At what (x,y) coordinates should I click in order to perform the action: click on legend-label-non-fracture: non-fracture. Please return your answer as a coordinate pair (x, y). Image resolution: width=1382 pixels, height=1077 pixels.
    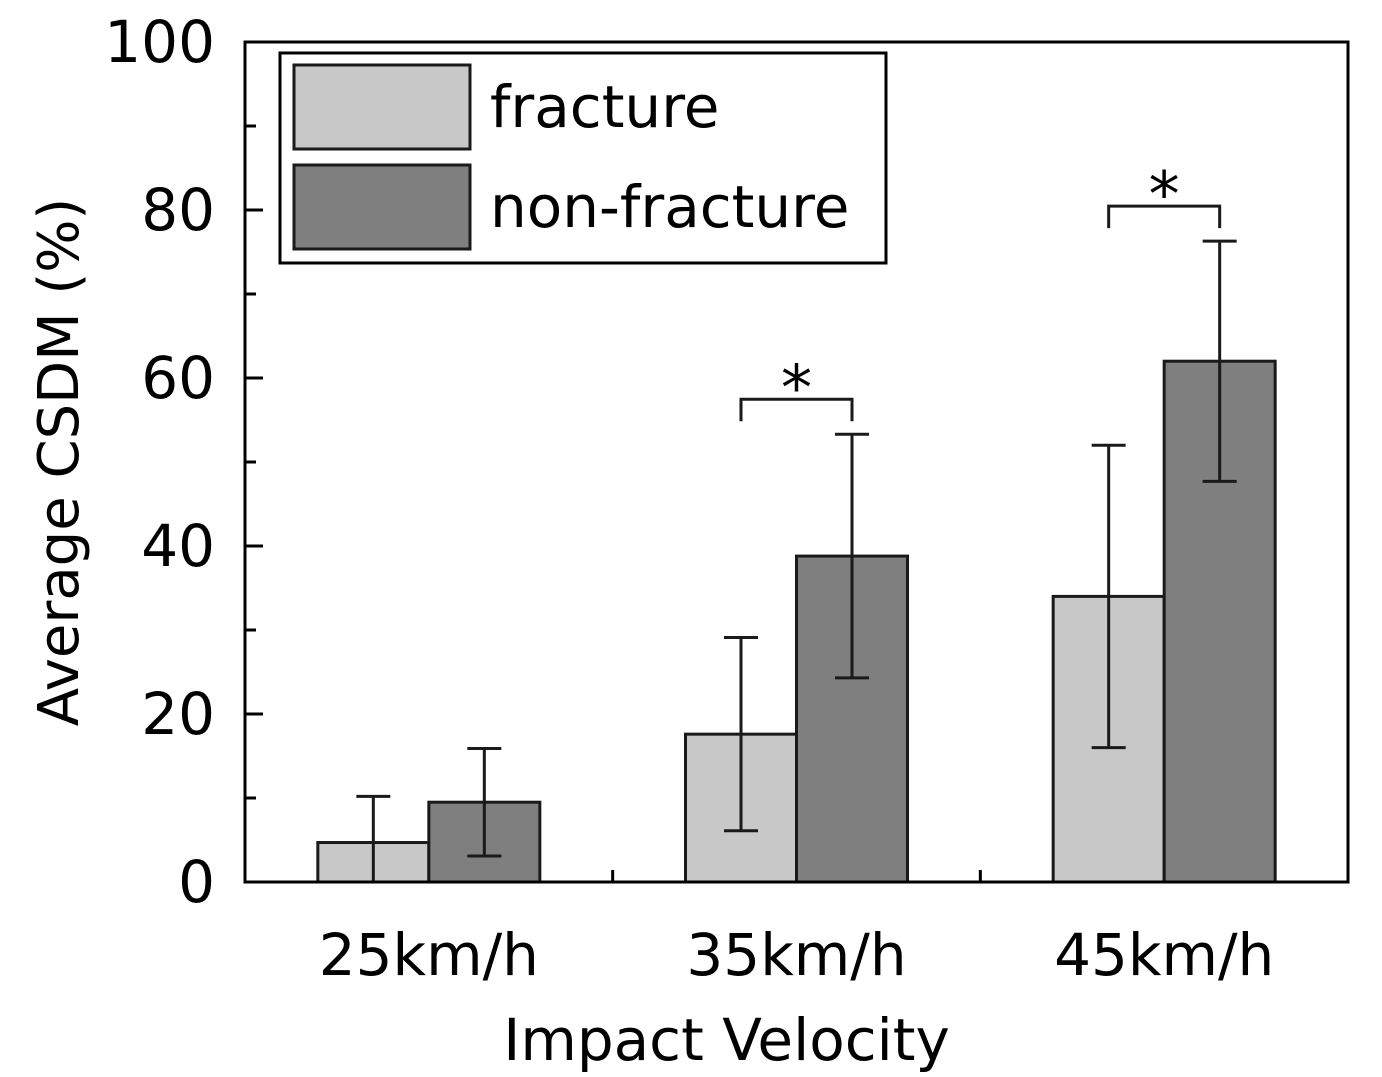
    Looking at the image, I should click on (669, 207).